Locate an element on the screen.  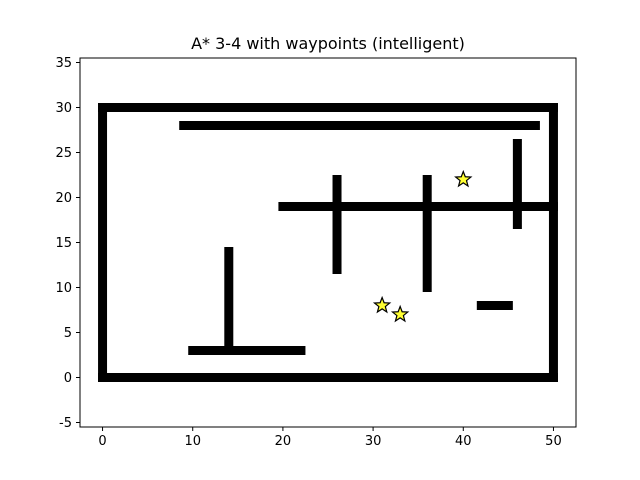
y-tick-label: 20 is located at coordinates (63, 198).